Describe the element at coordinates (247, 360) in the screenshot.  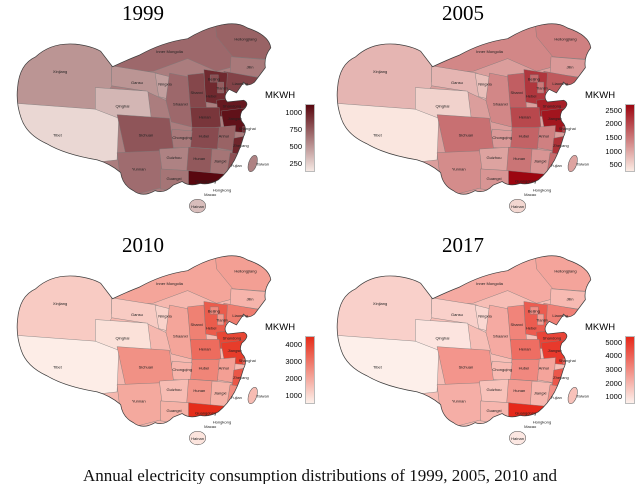
I see `province-label: Shanghai` at that location.